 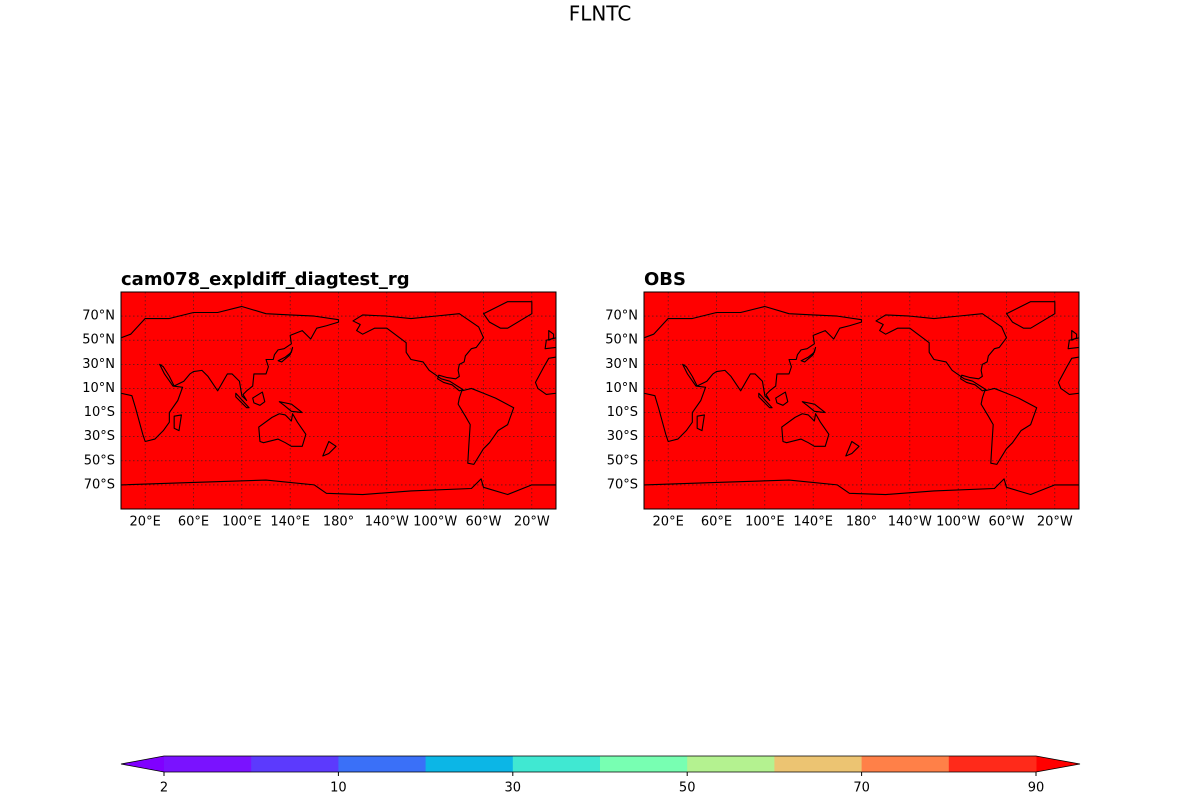 What do you see at coordinates (665, 279) in the screenshot?
I see `panel-title: OBS` at bounding box center [665, 279].